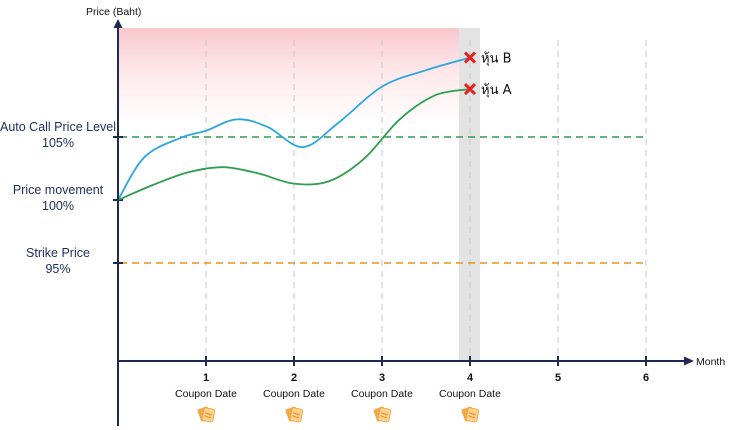 The image size is (729, 430). Describe the element at coordinates (710, 362) in the screenshot. I see `x-axis-title: Month` at that location.